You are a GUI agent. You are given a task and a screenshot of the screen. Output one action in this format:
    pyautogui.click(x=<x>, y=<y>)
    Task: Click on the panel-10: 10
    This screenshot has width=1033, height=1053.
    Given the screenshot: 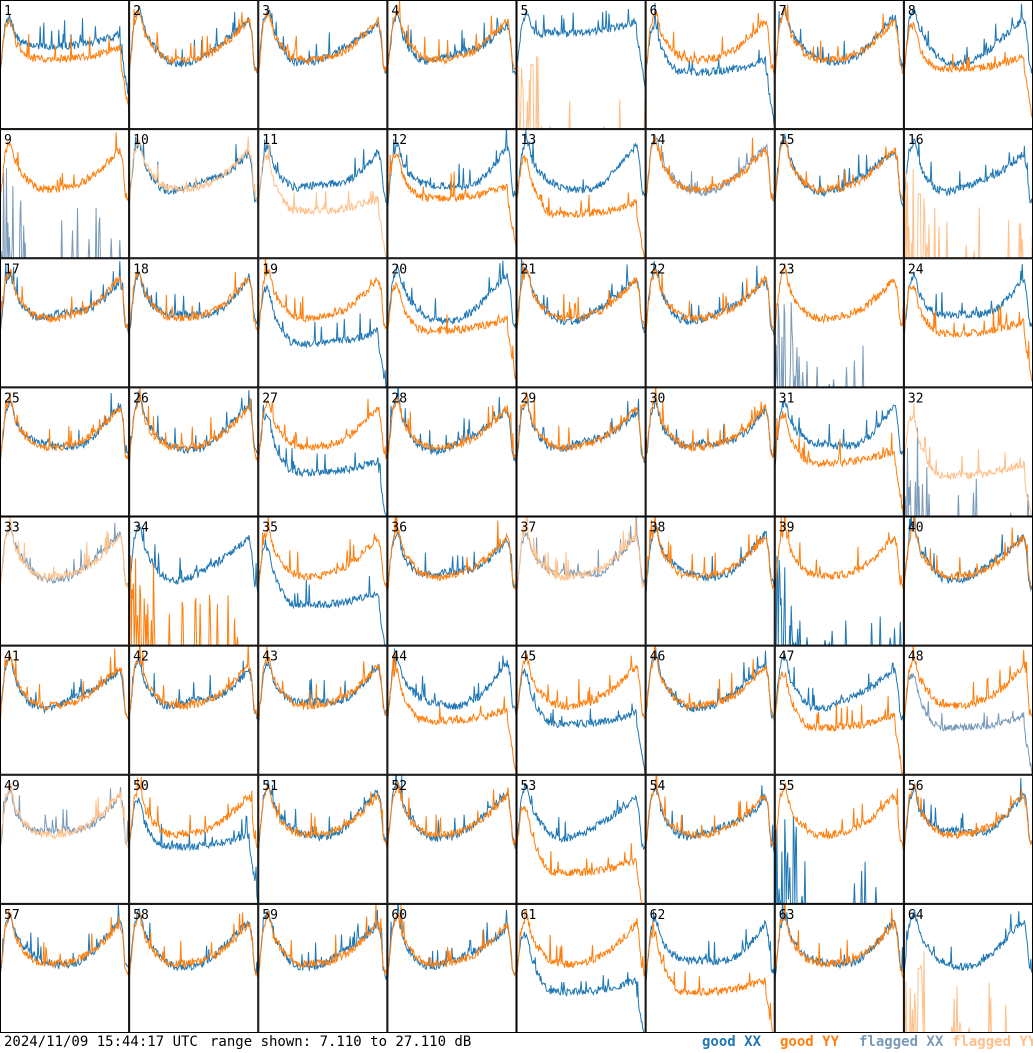 What is the action you would take?
    pyautogui.click(x=194, y=194)
    